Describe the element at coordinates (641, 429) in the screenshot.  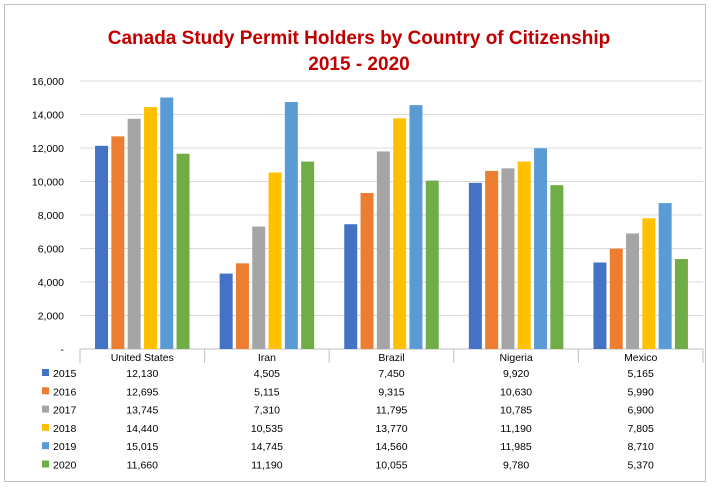
I see `data-label: 7,805` at that location.